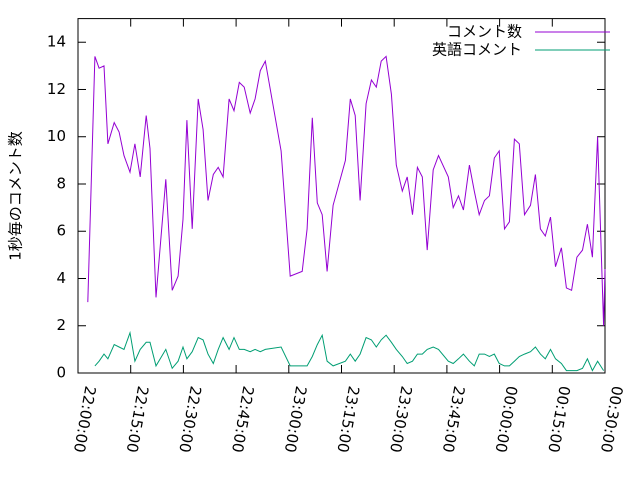 This screenshot has width=640, height=480. What do you see at coordinates (477, 50) in the screenshot?
I see `legend-label: 英語コメント` at bounding box center [477, 50].